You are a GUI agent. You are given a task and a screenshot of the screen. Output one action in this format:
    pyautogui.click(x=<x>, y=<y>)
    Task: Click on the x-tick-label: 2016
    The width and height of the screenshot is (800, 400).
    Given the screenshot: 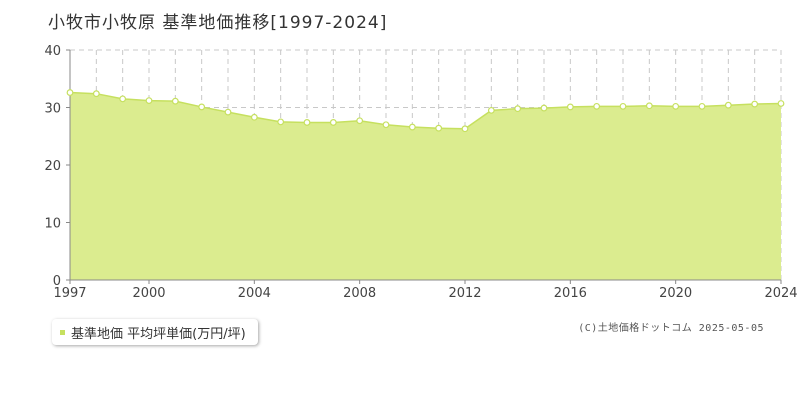 What is the action you would take?
    pyautogui.click(x=570, y=293)
    